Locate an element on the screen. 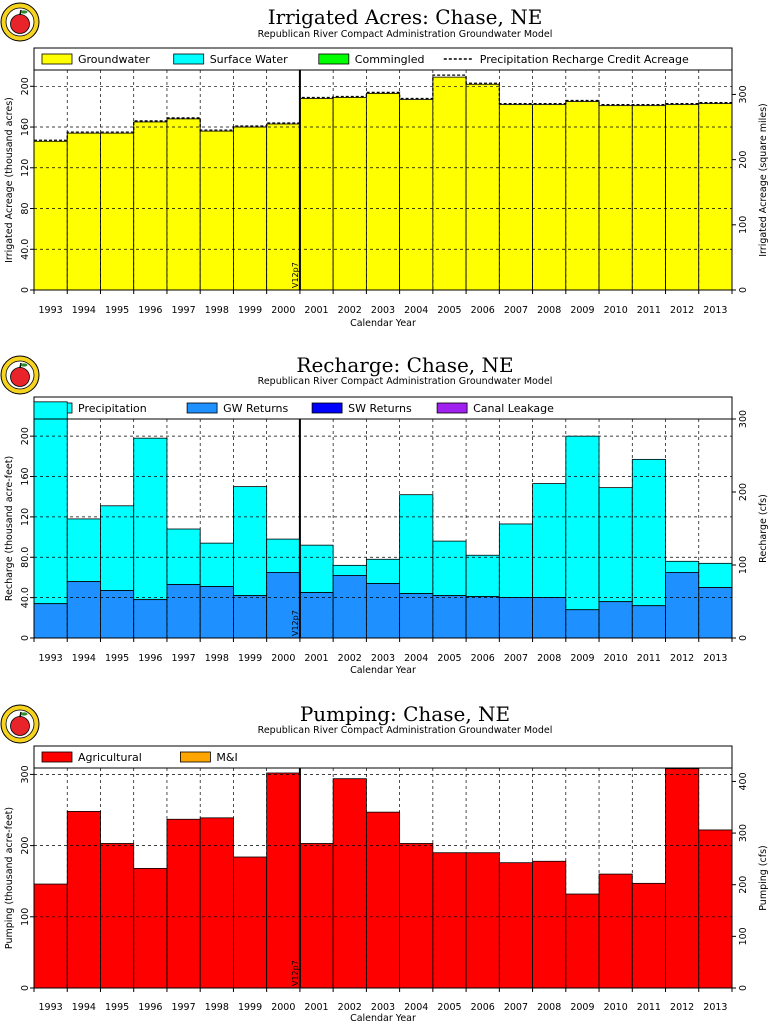  bar-precipitation-2010 is located at coordinates (615, 545).